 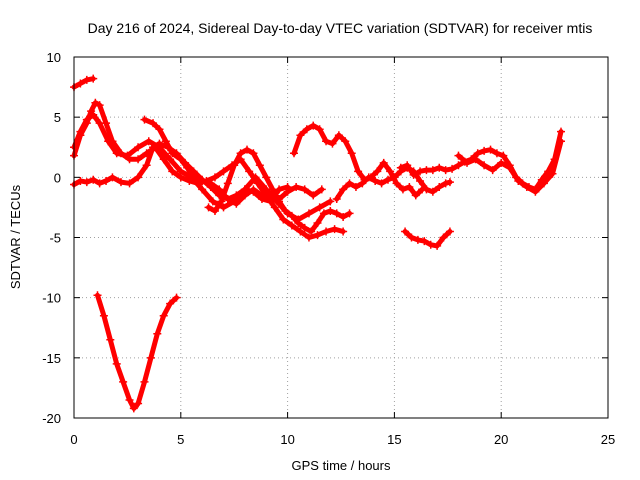 I want to click on series-line, so click(x=137, y=351).